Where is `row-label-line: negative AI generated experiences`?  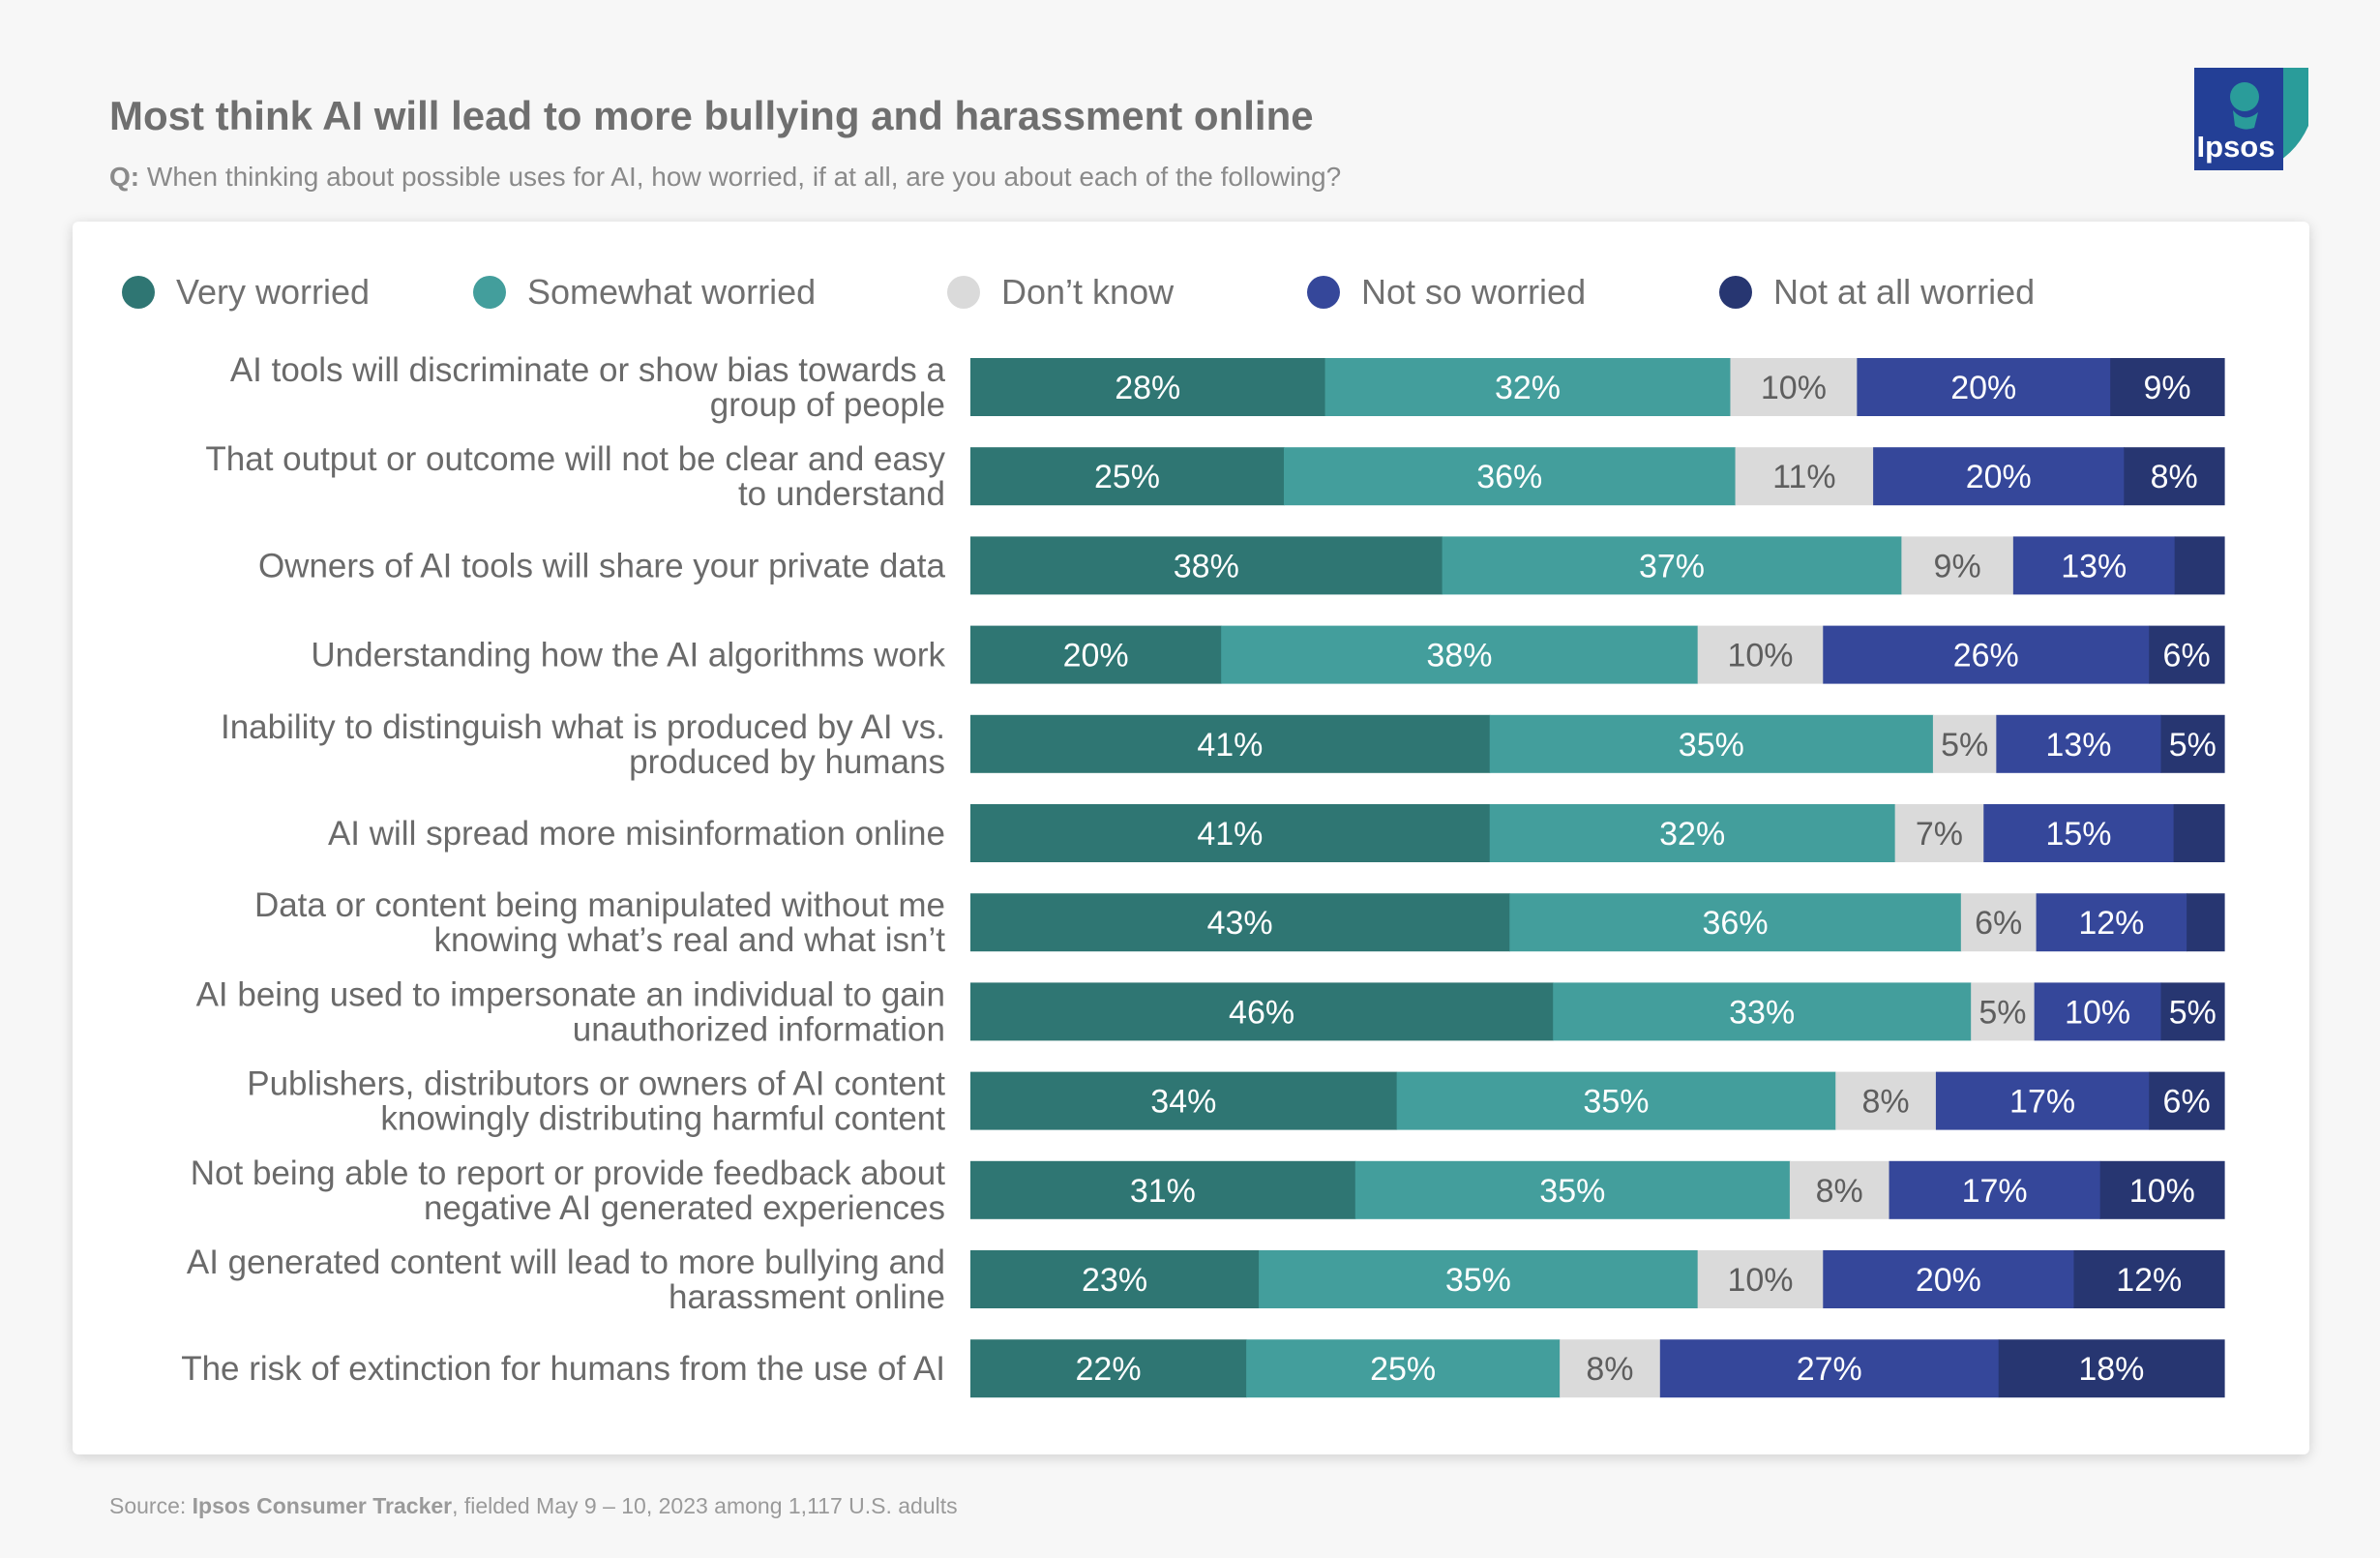 row-label-line: negative AI generated experiences is located at coordinates (684, 1208).